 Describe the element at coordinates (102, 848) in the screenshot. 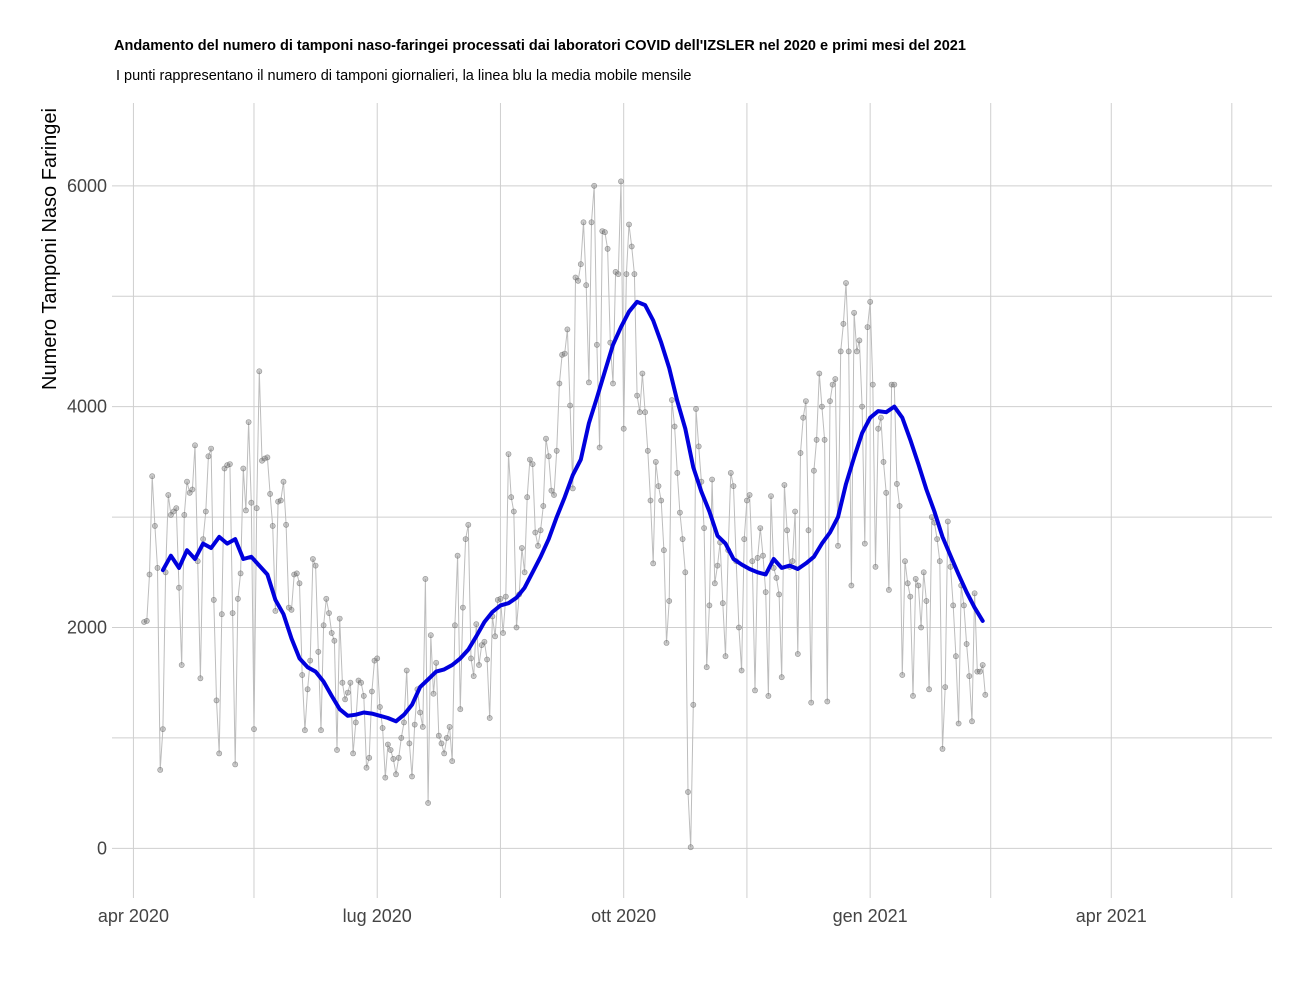

I see `y-tick-label: 0` at that location.